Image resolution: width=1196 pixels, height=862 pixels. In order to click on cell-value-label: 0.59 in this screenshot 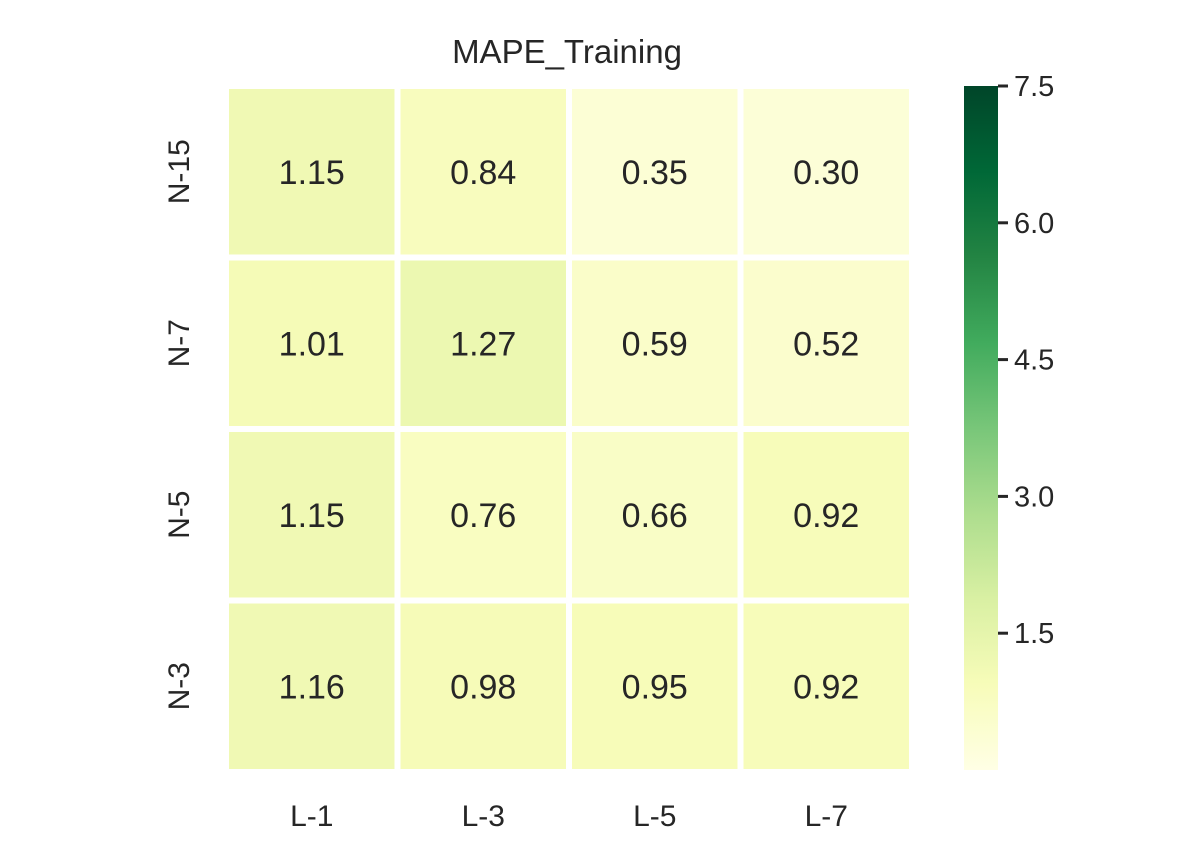, I will do `click(655, 344)`.